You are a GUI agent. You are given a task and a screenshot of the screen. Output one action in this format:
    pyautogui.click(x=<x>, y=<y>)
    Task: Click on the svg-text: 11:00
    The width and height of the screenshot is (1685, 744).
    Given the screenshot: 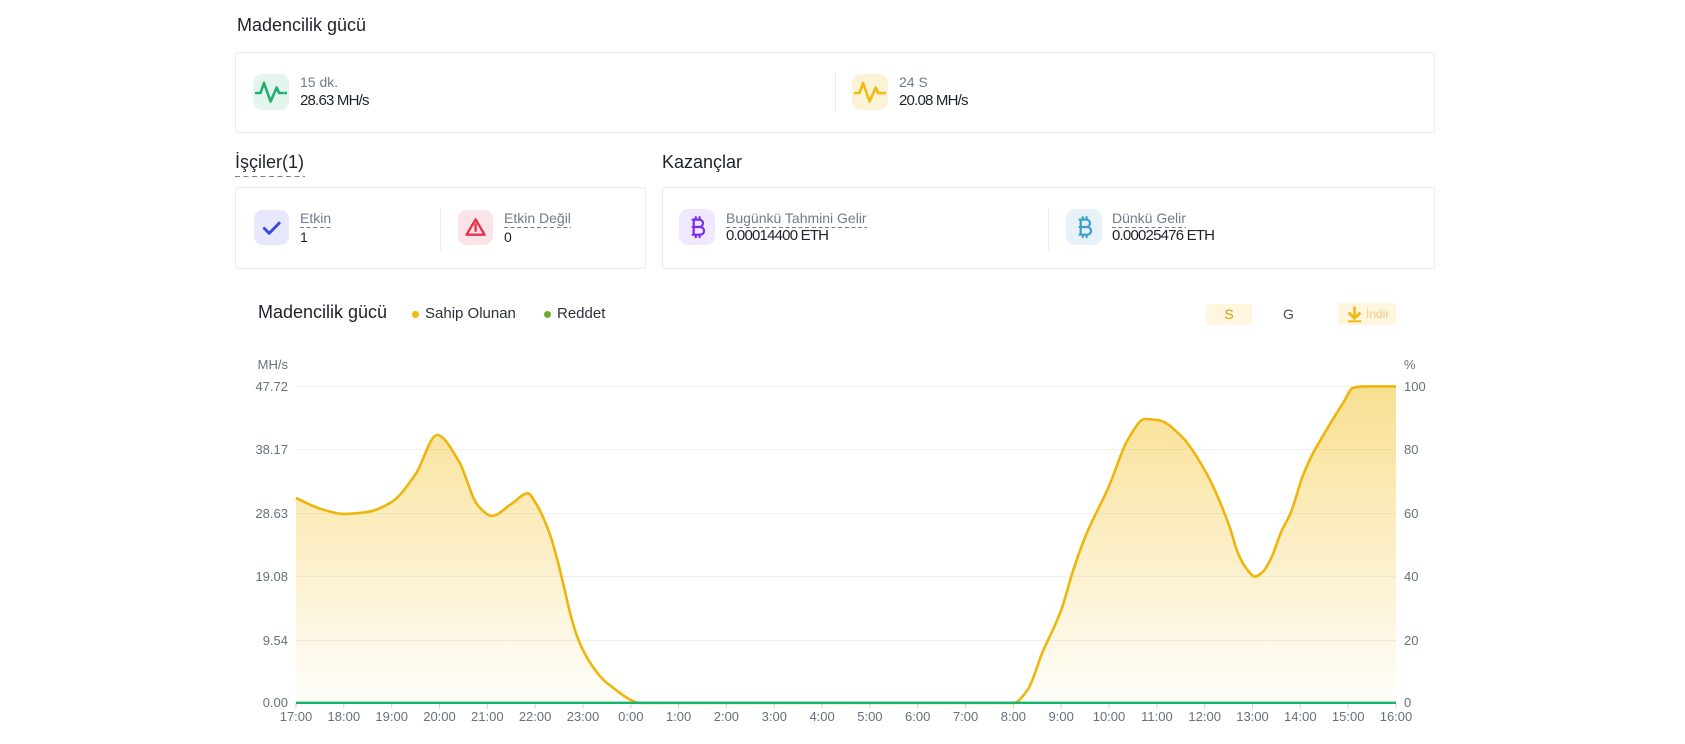 What is the action you would take?
    pyautogui.click(x=1157, y=716)
    